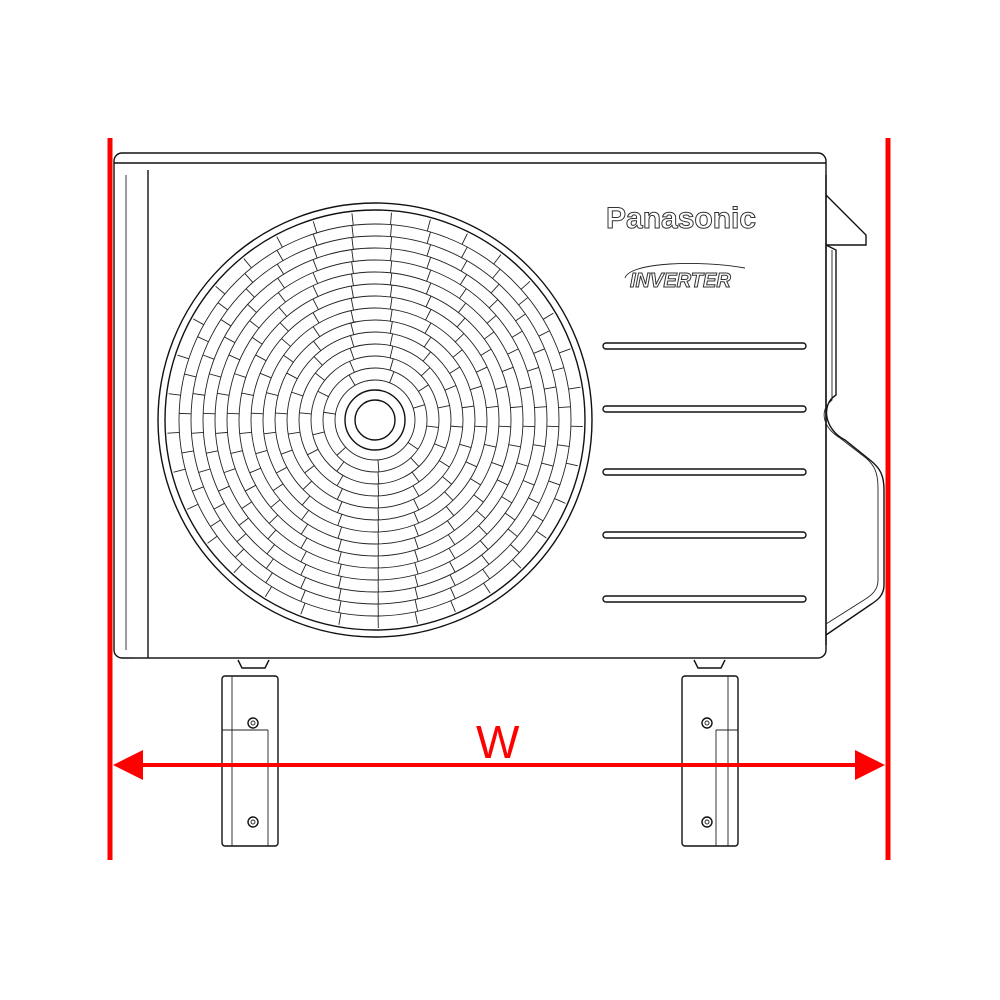  What do you see at coordinates (704, 346) in the screenshot?
I see `louver-slot` at bounding box center [704, 346].